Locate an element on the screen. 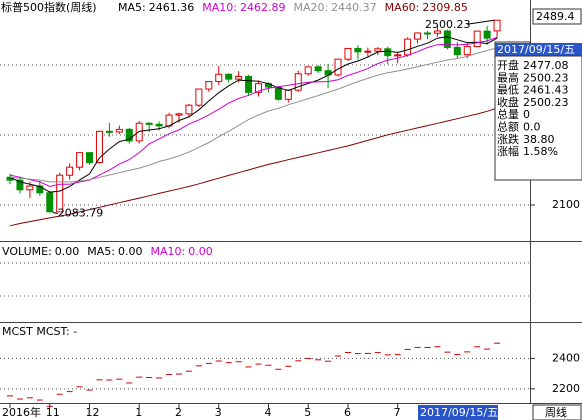 Image resolution: width=582 pixels, height=420 pixels. x-tick-label: 2016年 is located at coordinates (21, 412).